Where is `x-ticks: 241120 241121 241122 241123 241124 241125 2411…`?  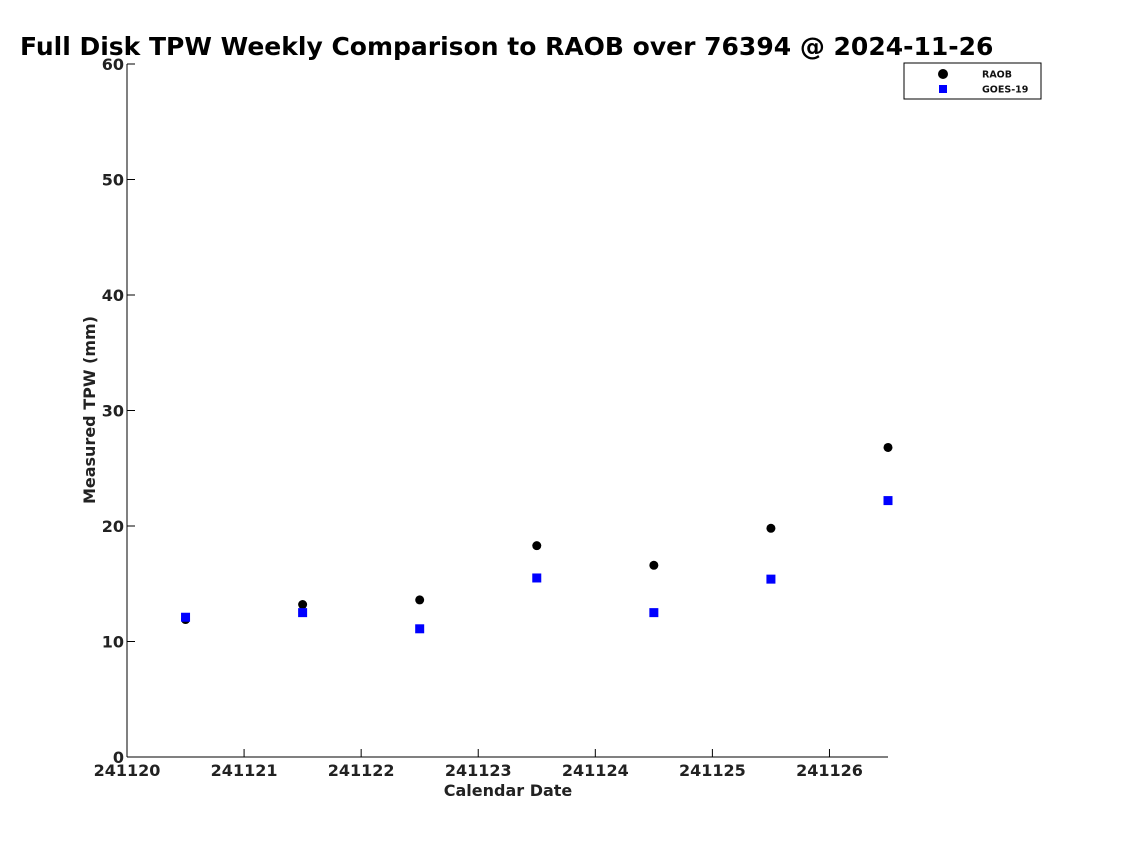
x-ticks: 241120 241121 241122 241123 241124 241125 2411… is located at coordinates (478, 764).